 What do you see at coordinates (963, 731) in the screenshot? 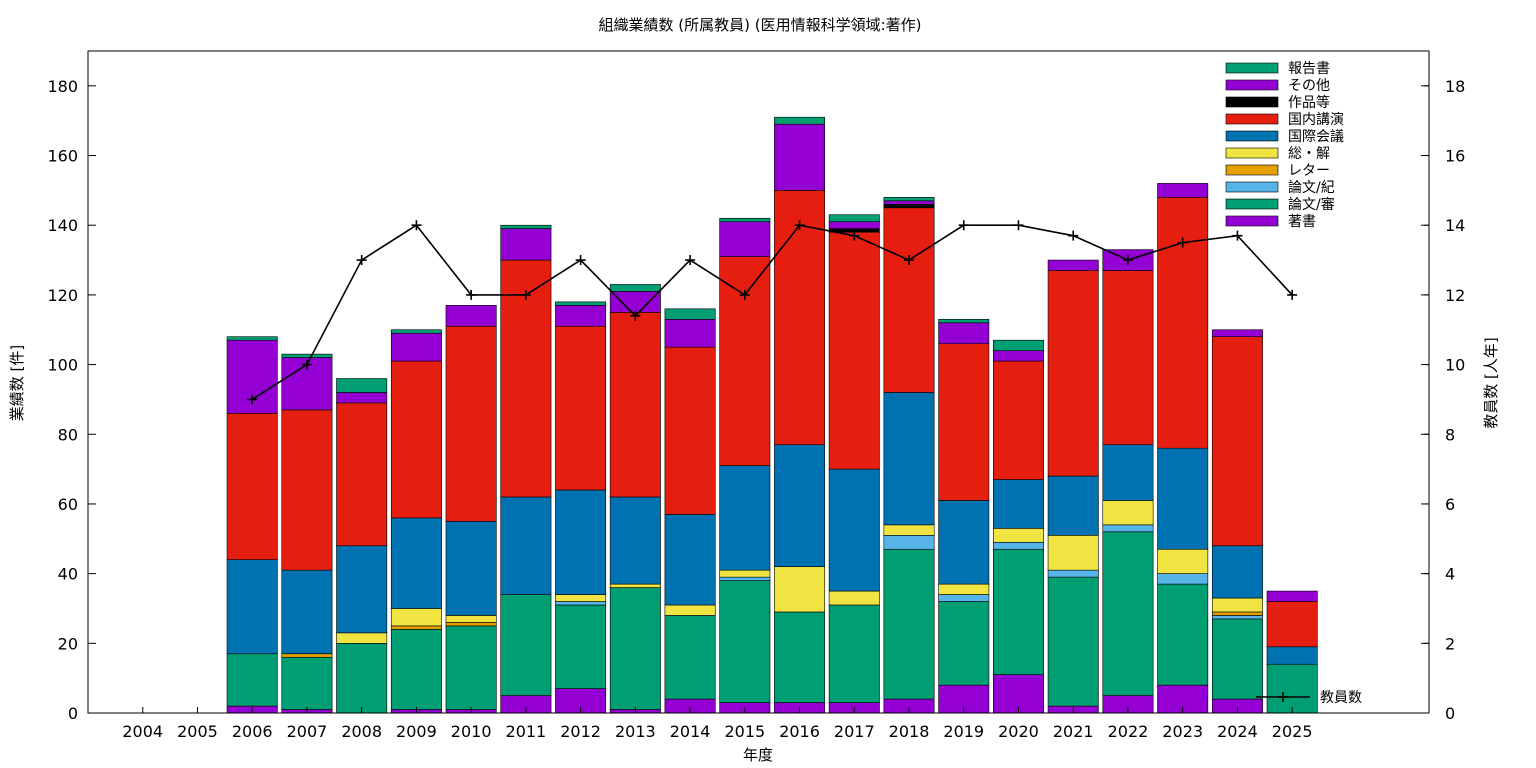
I see `x-tick-label: 2019` at bounding box center [963, 731].